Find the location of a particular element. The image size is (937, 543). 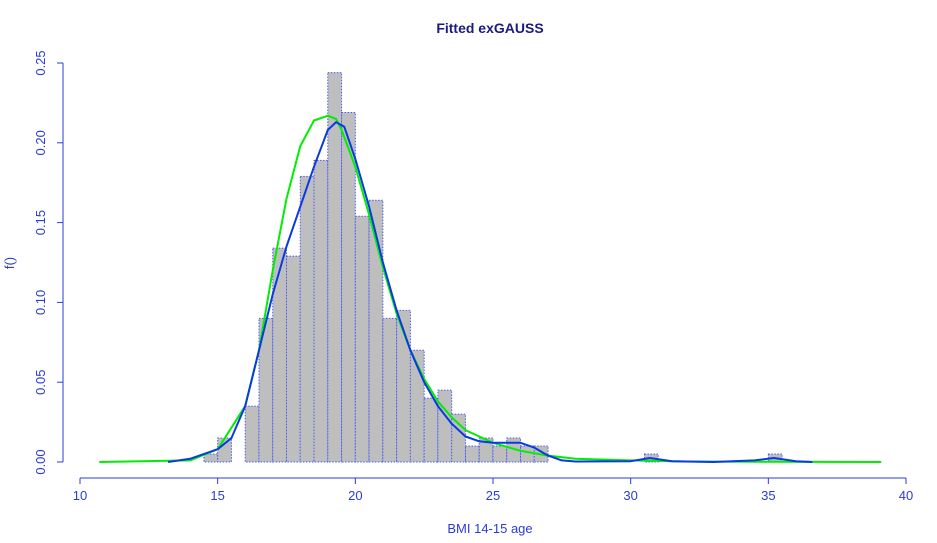

x-tick-label: 15 is located at coordinates (217, 495).